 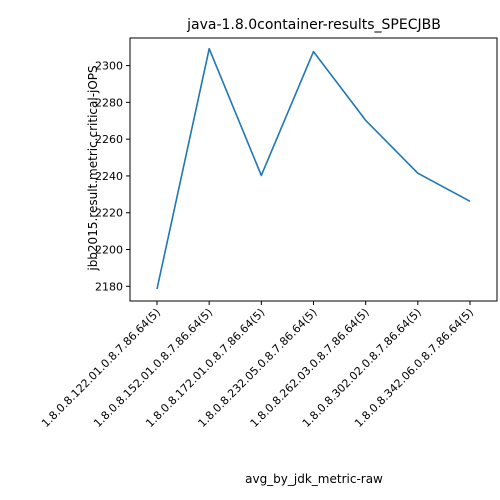 What do you see at coordinates (109, 176) in the screenshot?
I see `y-tick-label: 2240` at bounding box center [109, 176].